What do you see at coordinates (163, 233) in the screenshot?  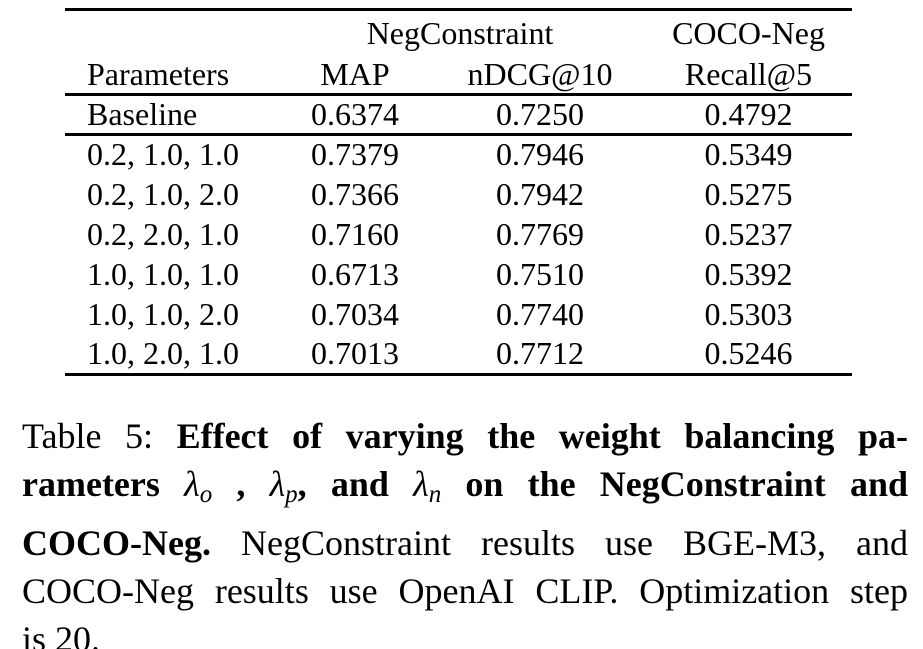 I see `cell-params: 0.2, 2.0, 1.0` at bounding box center [163, 233].